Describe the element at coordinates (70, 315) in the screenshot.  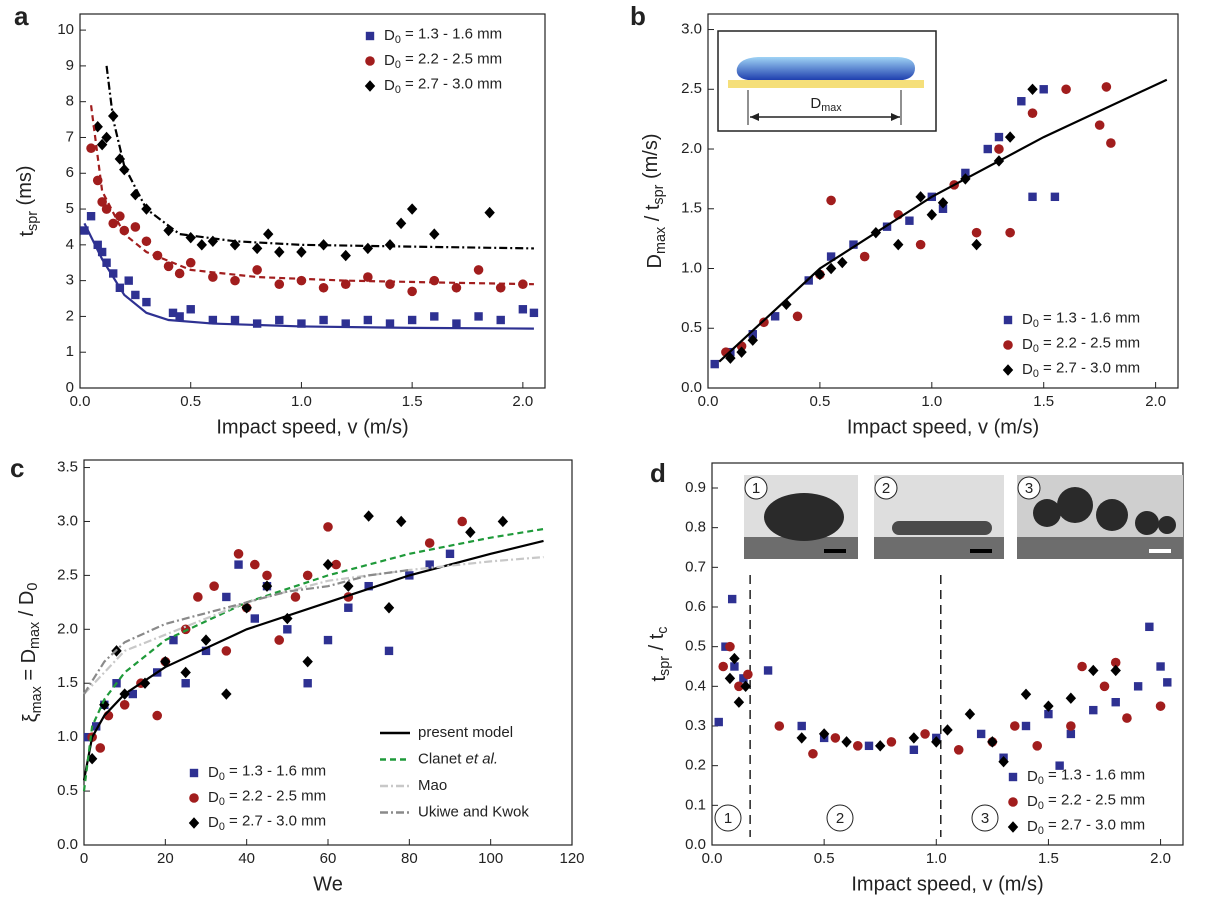
I see `y-tick-label: 2` at that location.